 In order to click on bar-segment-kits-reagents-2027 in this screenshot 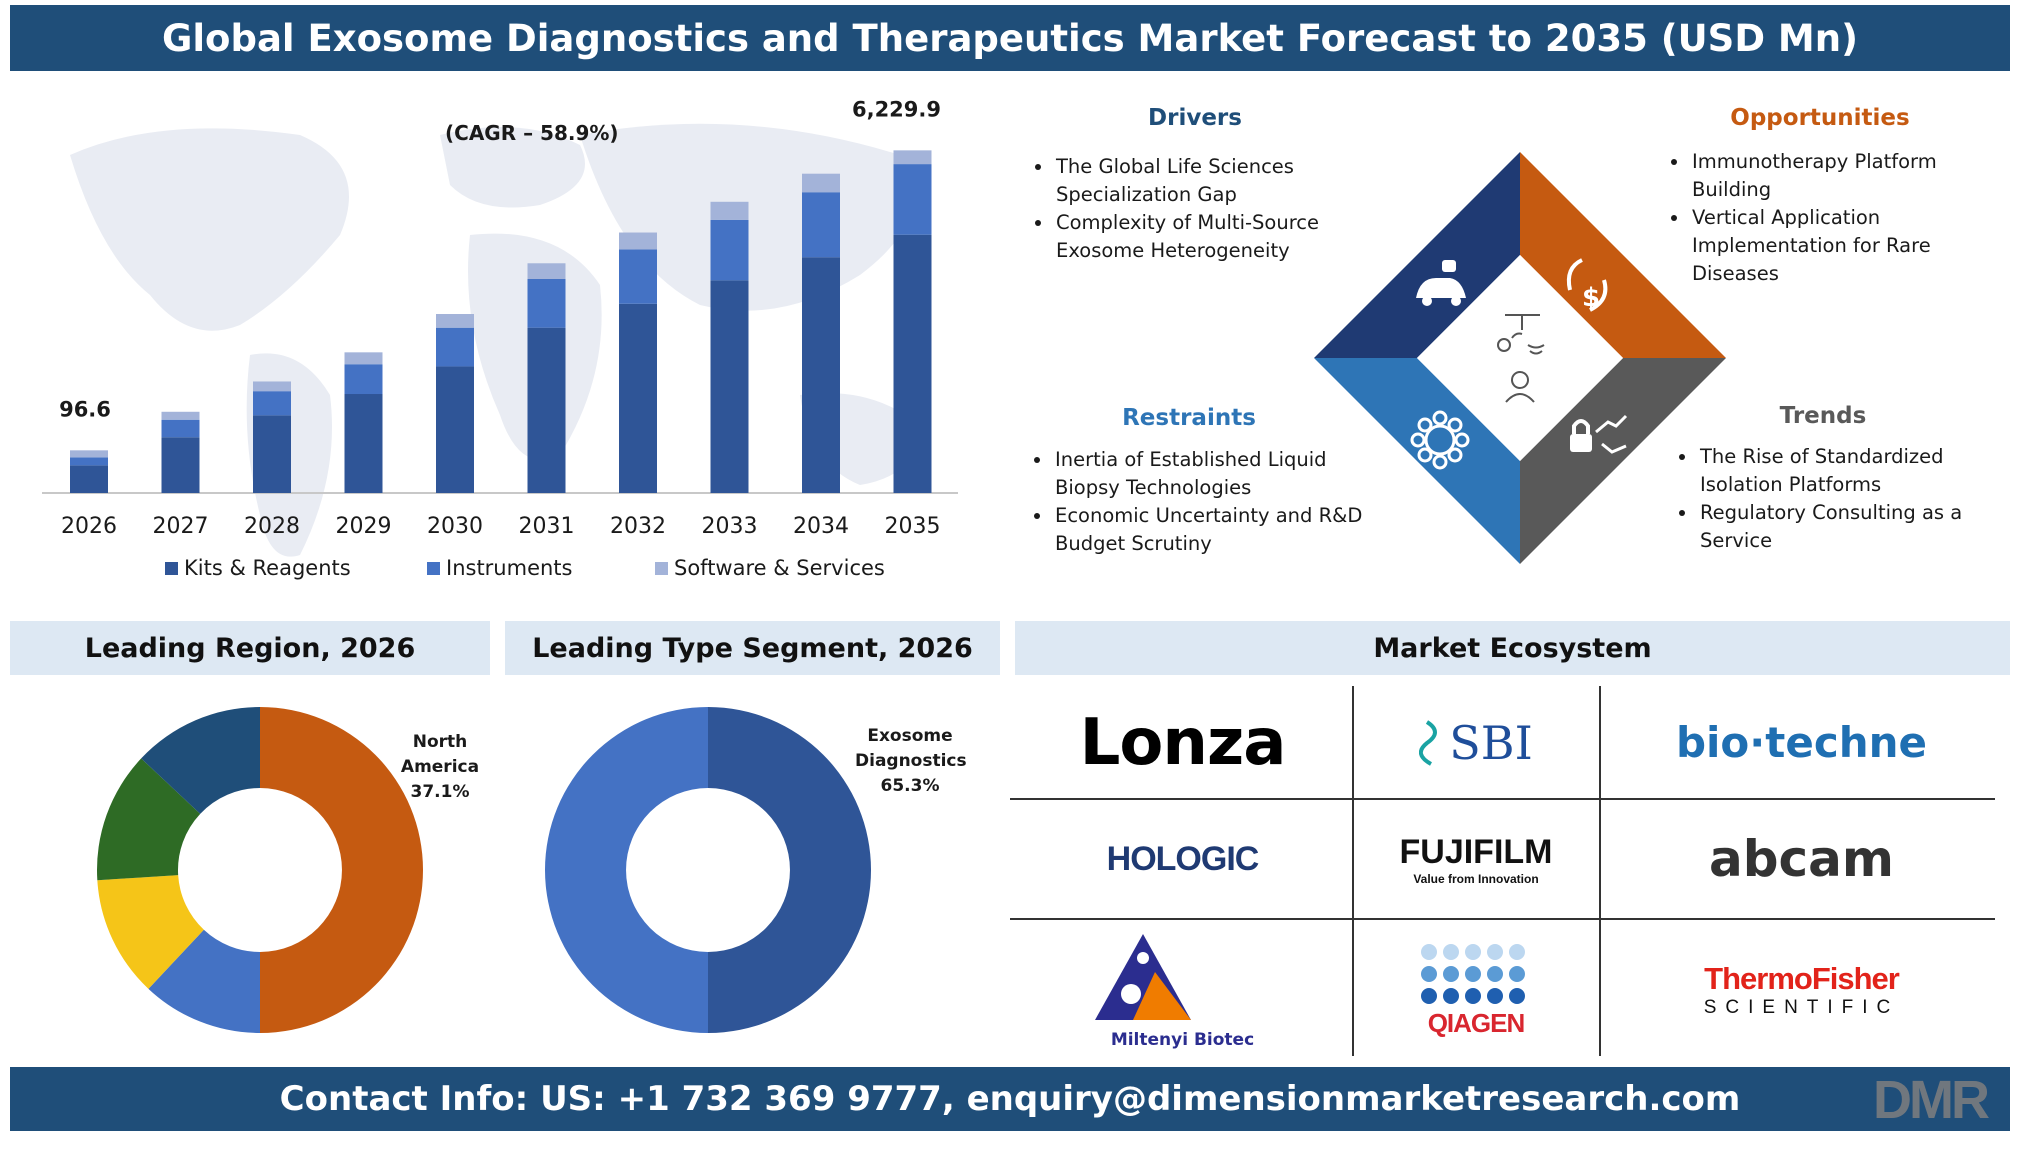, I will do `click(180, 465)`.